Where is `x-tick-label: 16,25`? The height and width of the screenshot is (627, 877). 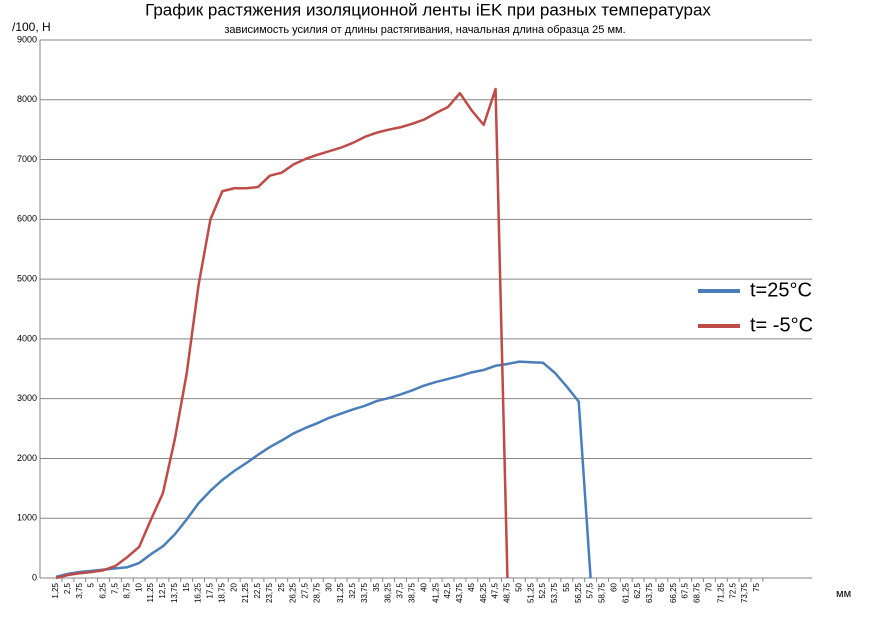 x-tick-label: 16,25 is located at coordinates (198, 592).